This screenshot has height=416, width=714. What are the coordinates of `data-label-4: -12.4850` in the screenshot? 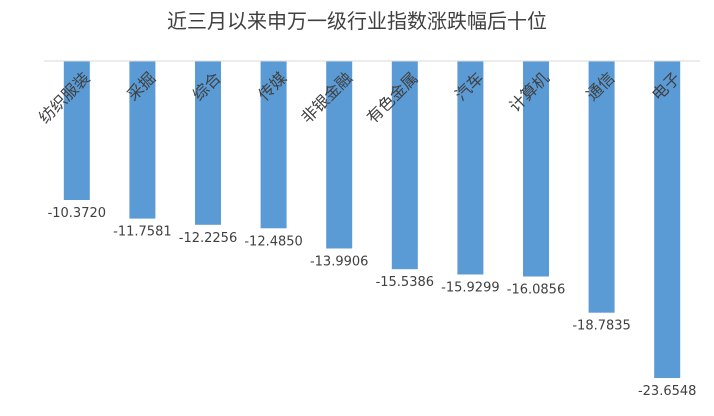 It's located at (273, 241).